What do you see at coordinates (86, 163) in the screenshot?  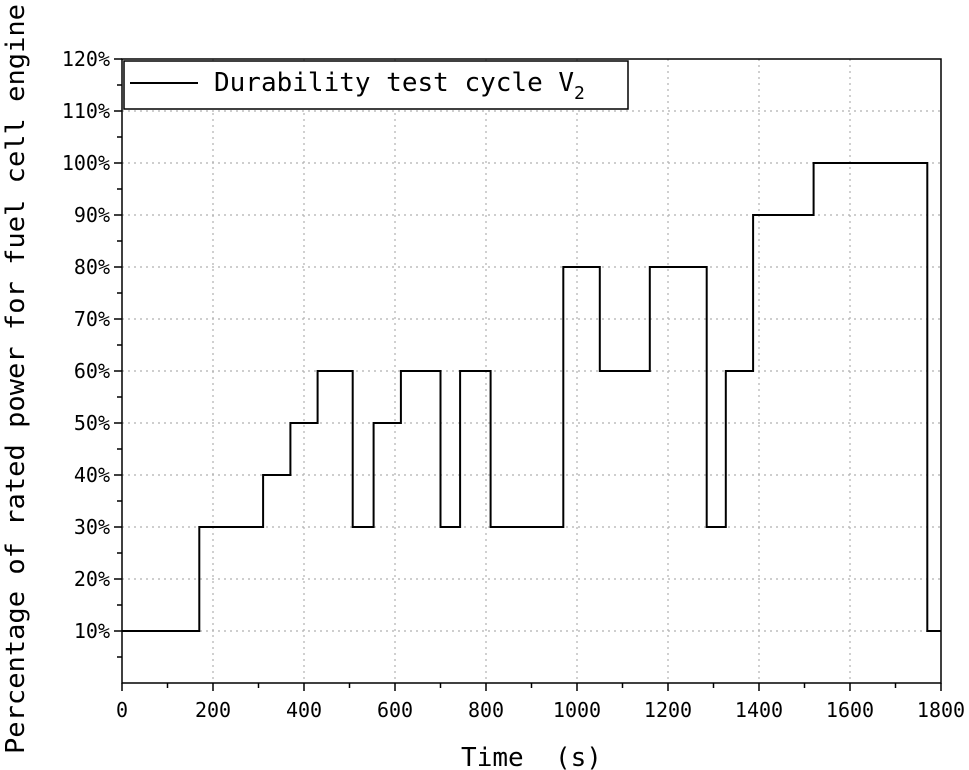 I see `y-tick-label: 100%` at bounding box center [86, 163].